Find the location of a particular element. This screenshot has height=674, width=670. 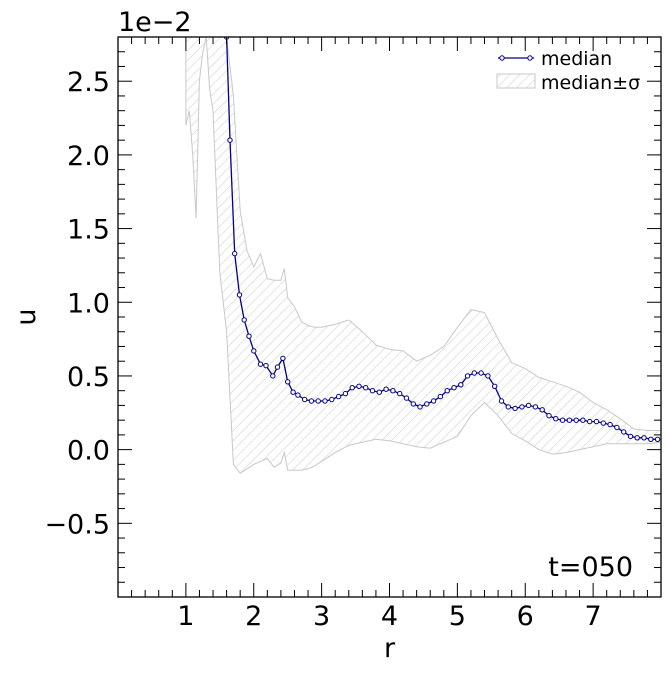

time-annotation: t=050 is located at coordinates (590, 567).